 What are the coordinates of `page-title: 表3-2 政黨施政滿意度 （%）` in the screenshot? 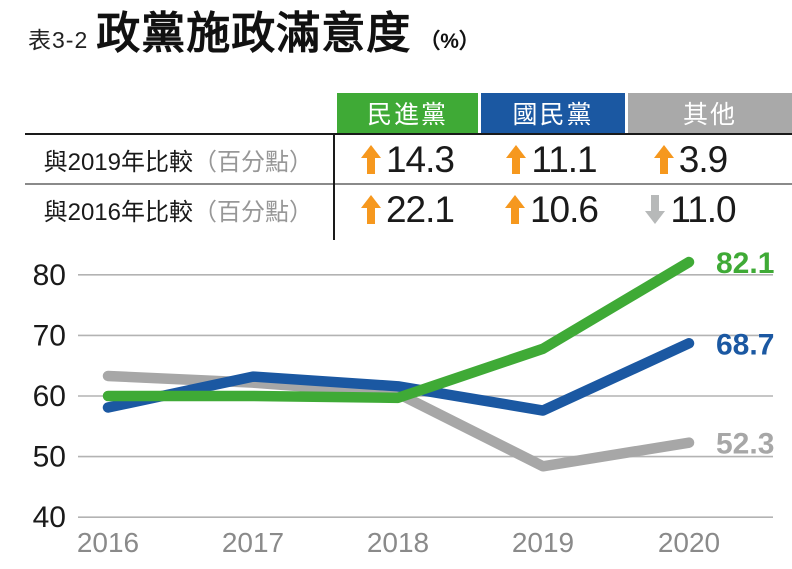 It's located at (254, 33).